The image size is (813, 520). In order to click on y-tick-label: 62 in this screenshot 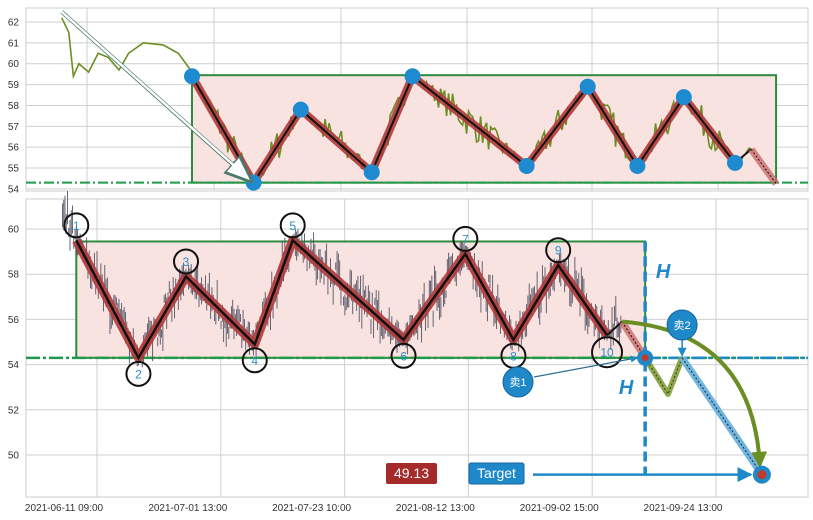, I will do `click(14, 22)`.